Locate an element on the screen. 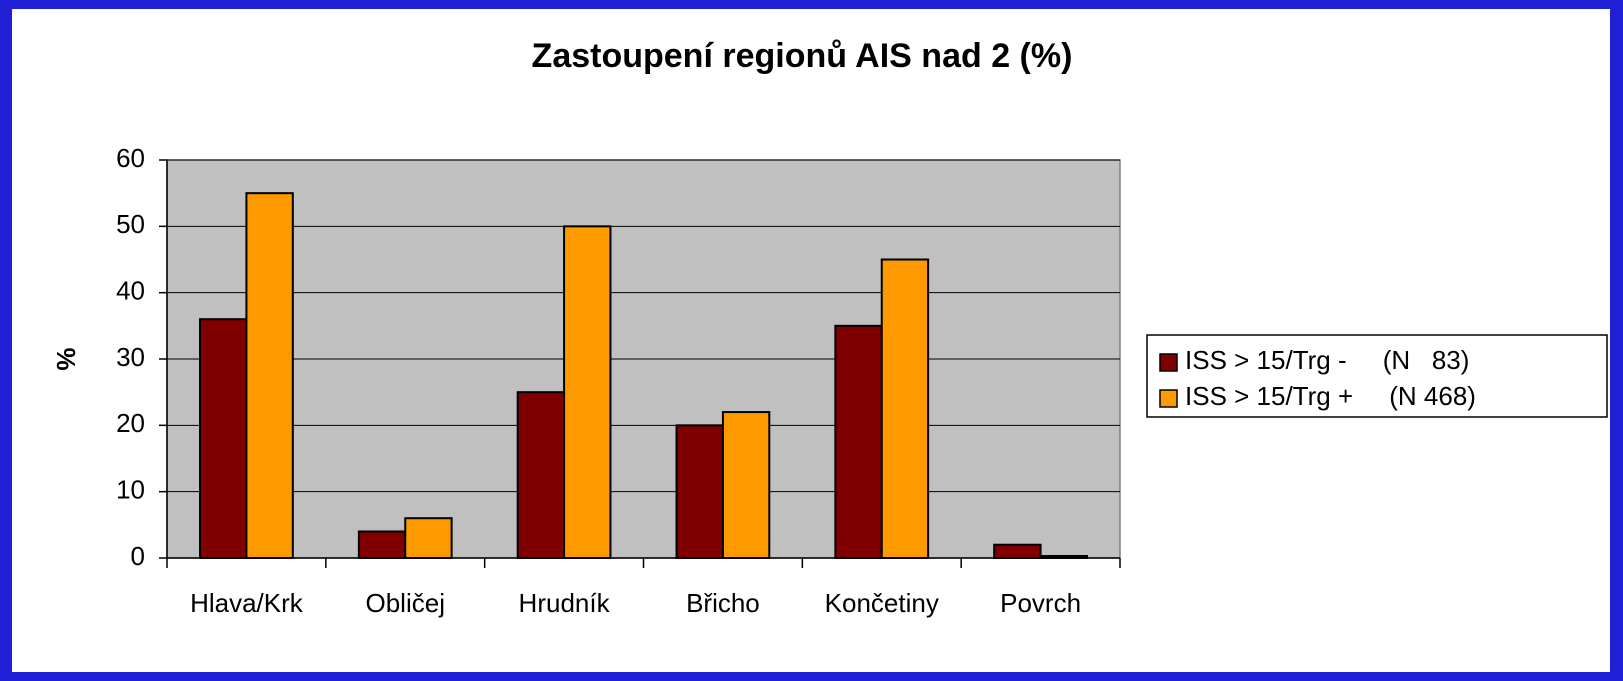  x-tick-label: Hlava/Krk is located at coordinates (247, 603).